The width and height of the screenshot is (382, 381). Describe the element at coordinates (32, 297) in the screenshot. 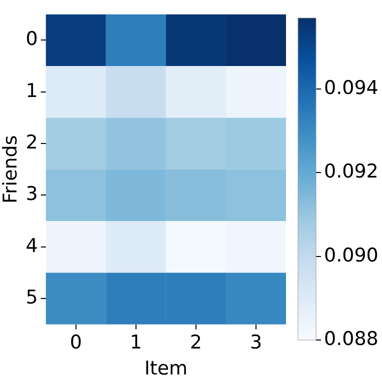

I see `y-tick-label: 5` at that location.